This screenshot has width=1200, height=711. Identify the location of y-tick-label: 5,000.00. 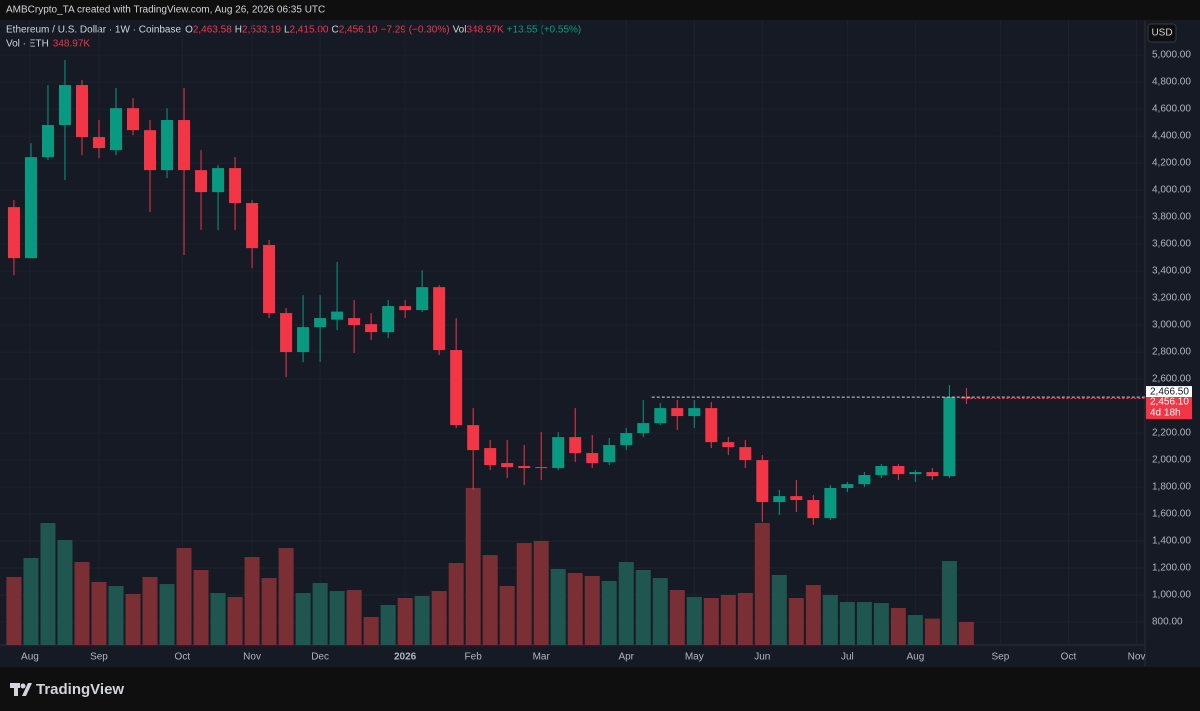
(1171, 55).